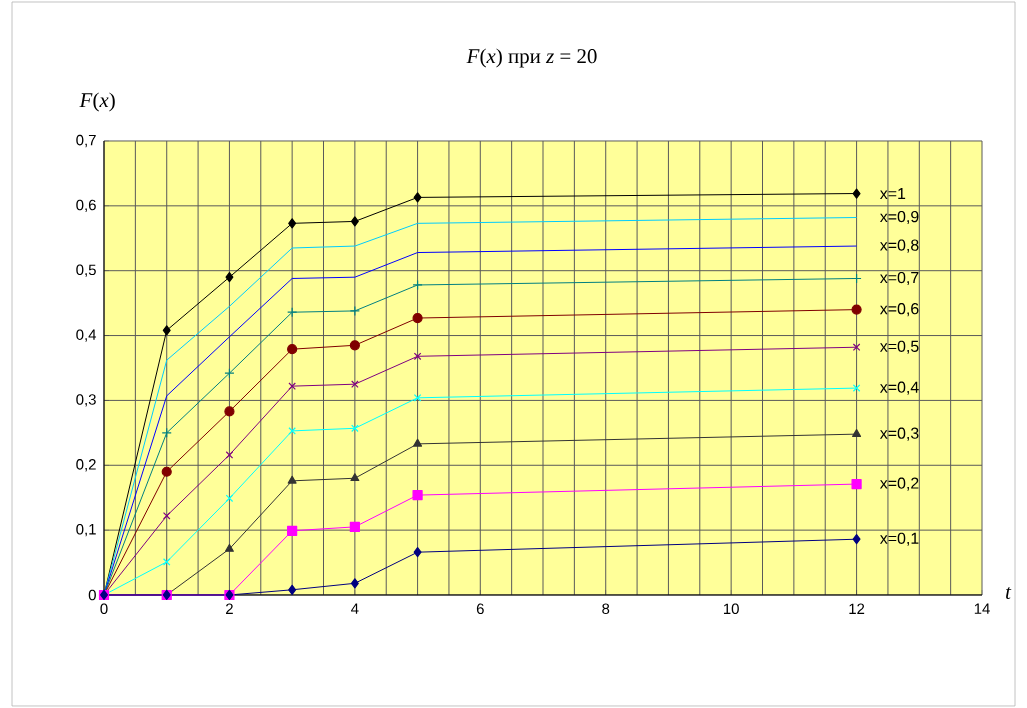  I want to click on y-tick-label: 0,7, so click(86, 141).